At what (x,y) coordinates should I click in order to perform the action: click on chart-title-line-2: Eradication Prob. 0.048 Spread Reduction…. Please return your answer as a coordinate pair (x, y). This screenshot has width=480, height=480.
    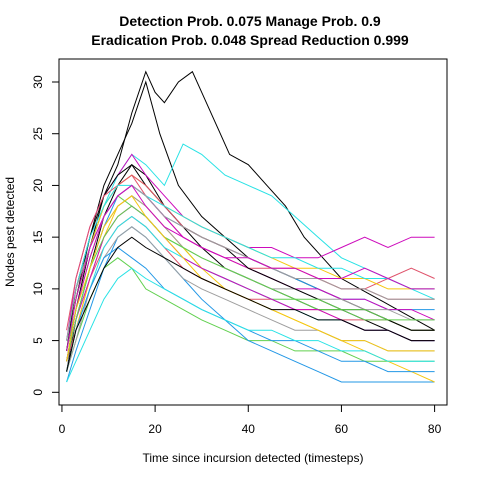
    Looking at the image, I should click on (250, 40).